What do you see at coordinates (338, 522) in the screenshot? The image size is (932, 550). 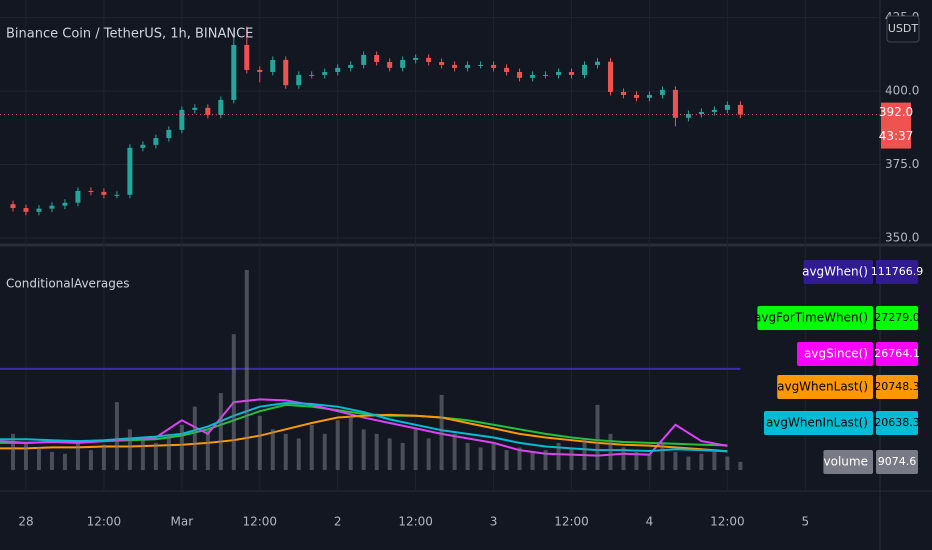 I see `x-tick-label: 2` at bounding box center [338, 522].